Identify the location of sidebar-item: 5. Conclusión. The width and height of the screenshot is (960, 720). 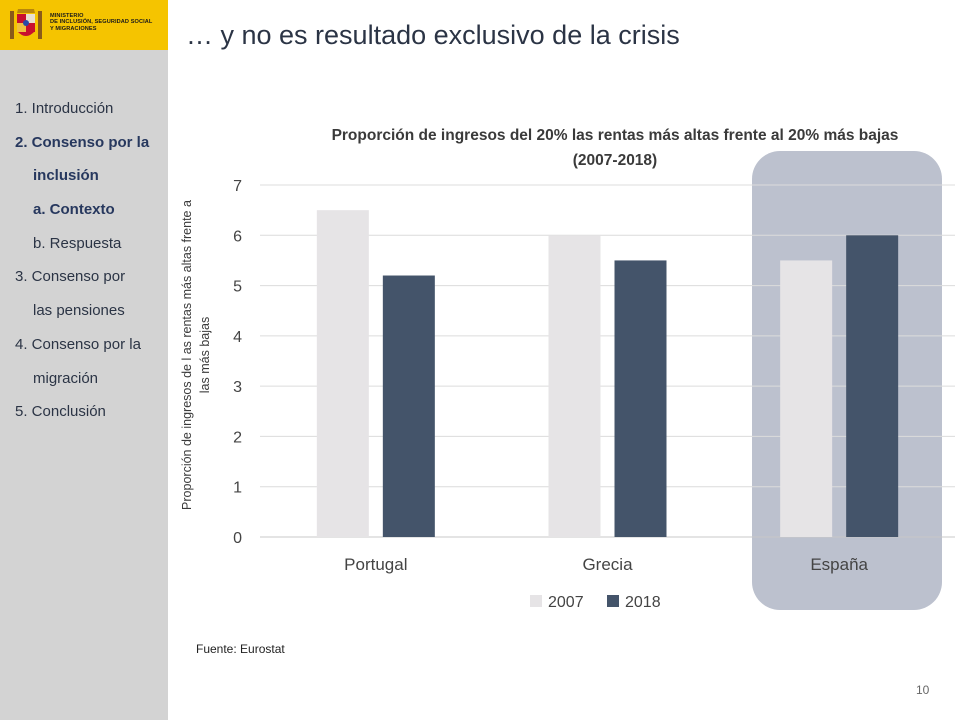
(60, 412).